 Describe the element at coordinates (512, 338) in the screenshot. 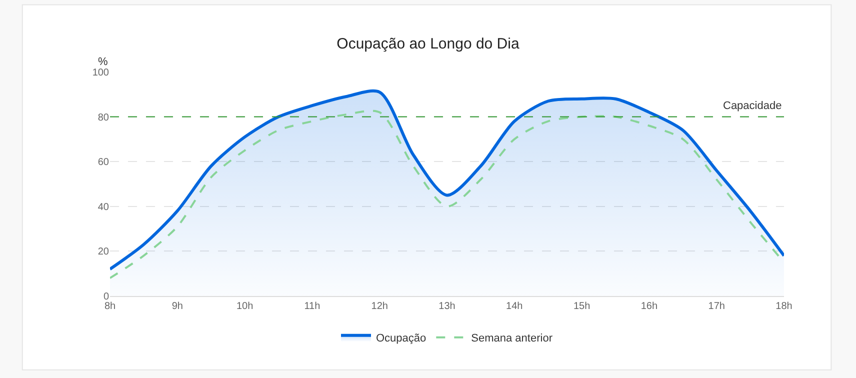

I see `legend-label: Semana anterior` at that location.